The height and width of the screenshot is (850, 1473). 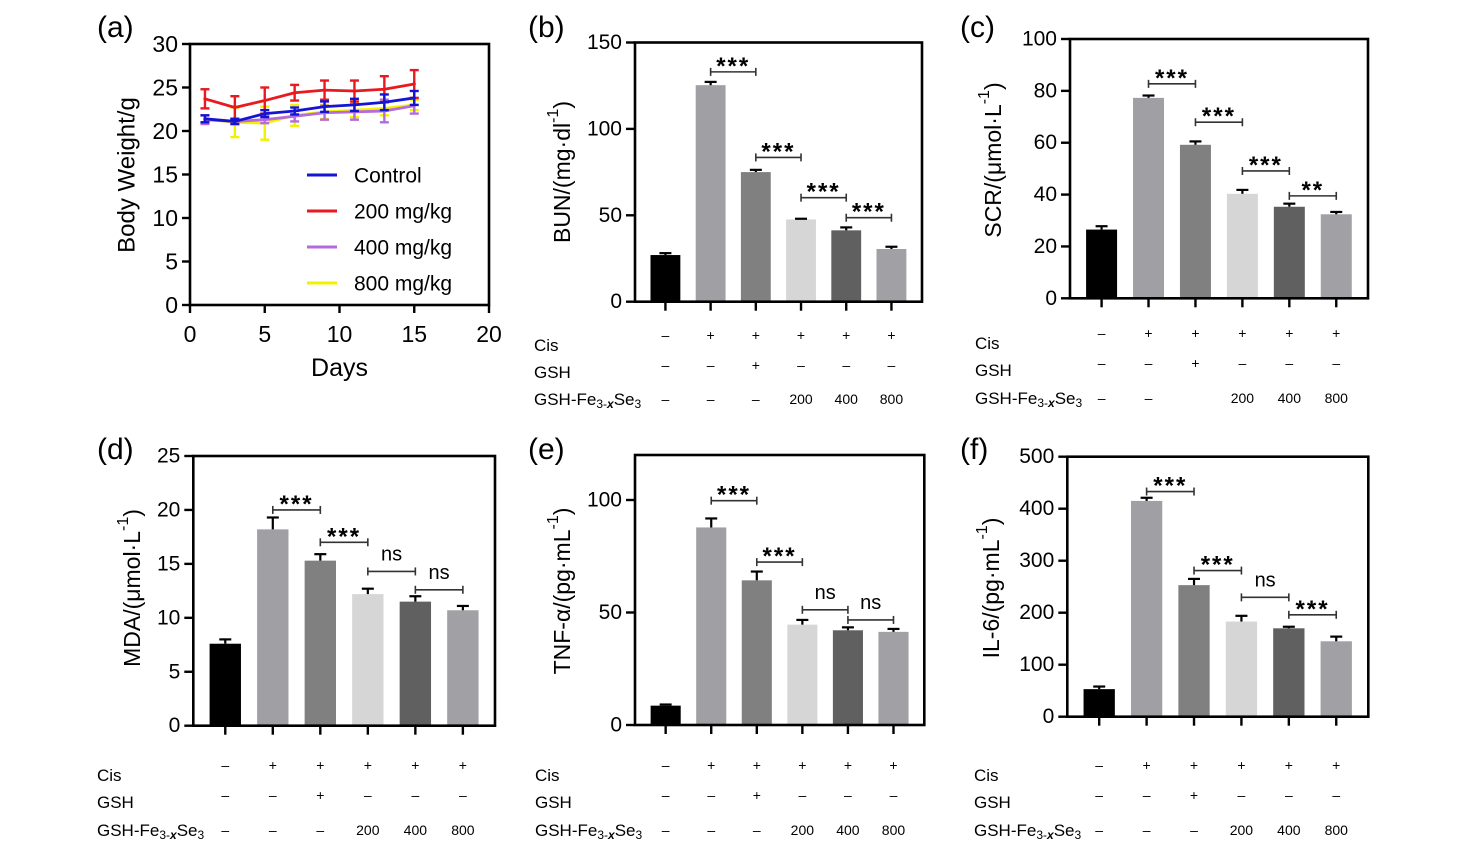 What do you see at coordinates (562, 183) in the screenshot?
I see `text-part: BUN/(mg·dl` at bounding box center [562, 183].